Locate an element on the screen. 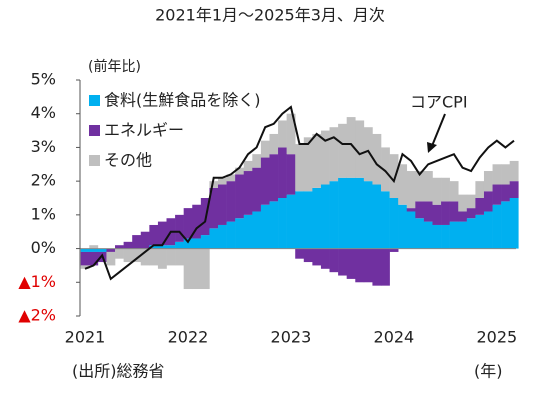 The height and width of the screenshot is (419, 540). y-tick-label: 0% is located at coordinates (43, 247).